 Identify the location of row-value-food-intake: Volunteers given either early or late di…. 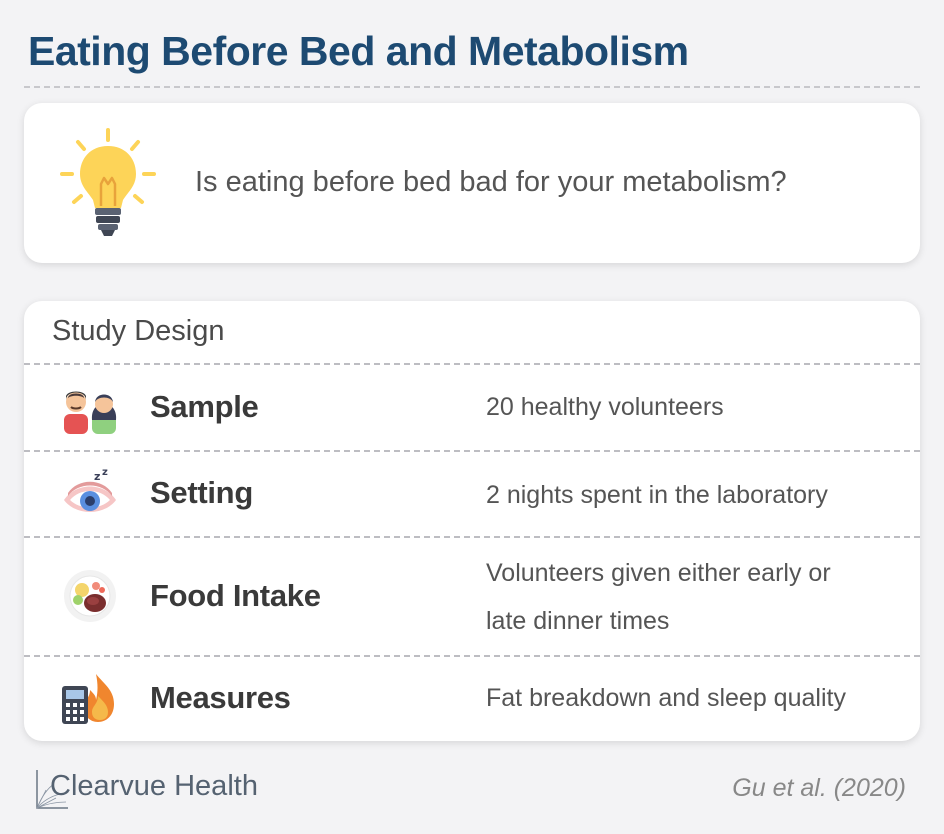
(658, 597).